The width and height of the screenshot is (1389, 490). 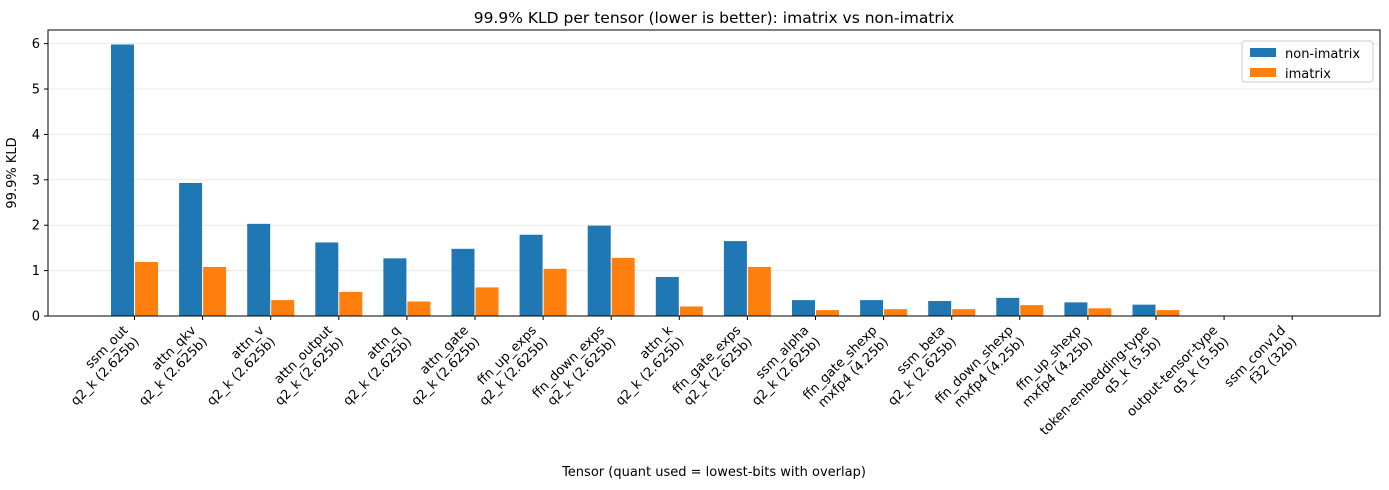 I want to click on legend-label-imatrix: imatrix, so click(x=1308, y=74).